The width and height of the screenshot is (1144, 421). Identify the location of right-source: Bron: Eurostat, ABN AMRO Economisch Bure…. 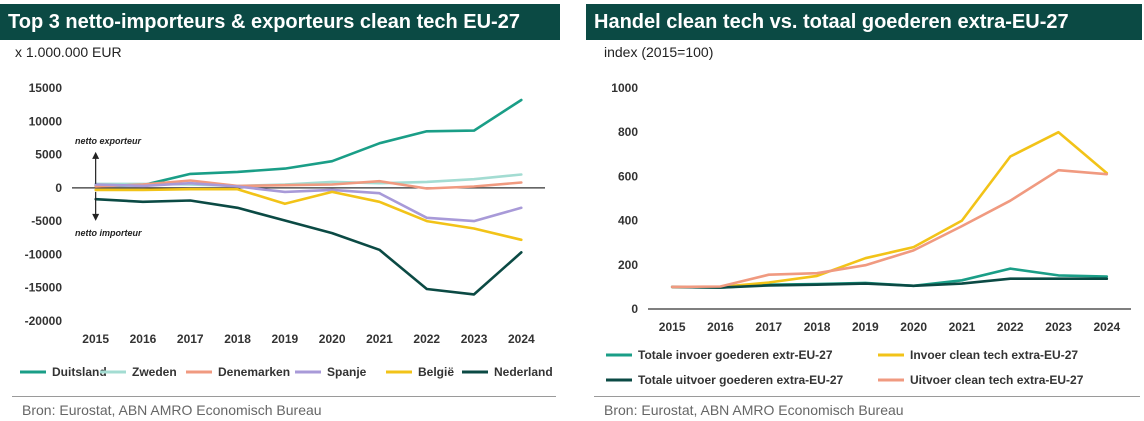
(754, 410).